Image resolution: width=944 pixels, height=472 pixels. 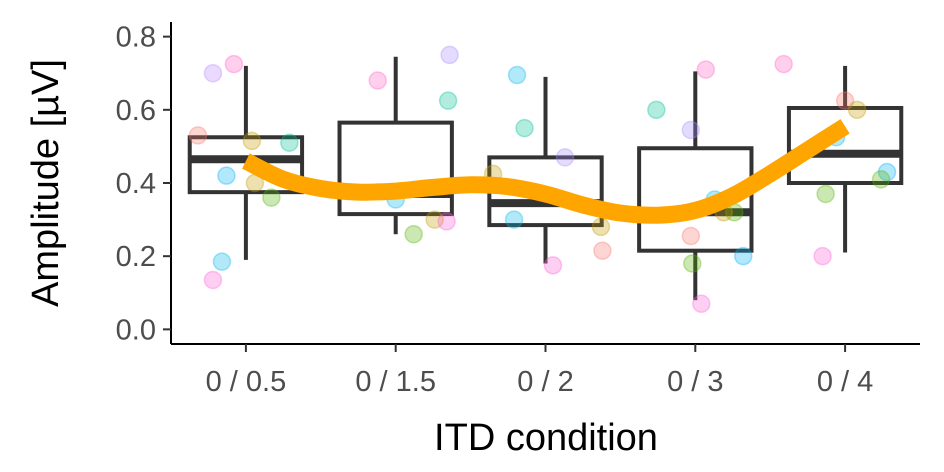 What do you see at coordinates (845, 382) in the screenshot?
I see `x-tick-label: 0 / 4` at bounding box center [845, 382].